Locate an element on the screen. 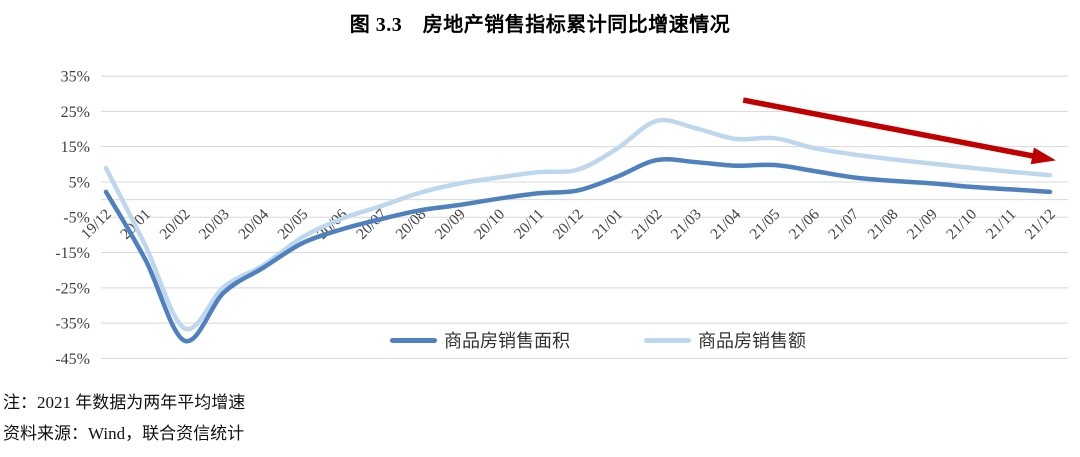 The image size is (1080, 457). x-tick-label: 20/12 is located at coordinates (568, 224).